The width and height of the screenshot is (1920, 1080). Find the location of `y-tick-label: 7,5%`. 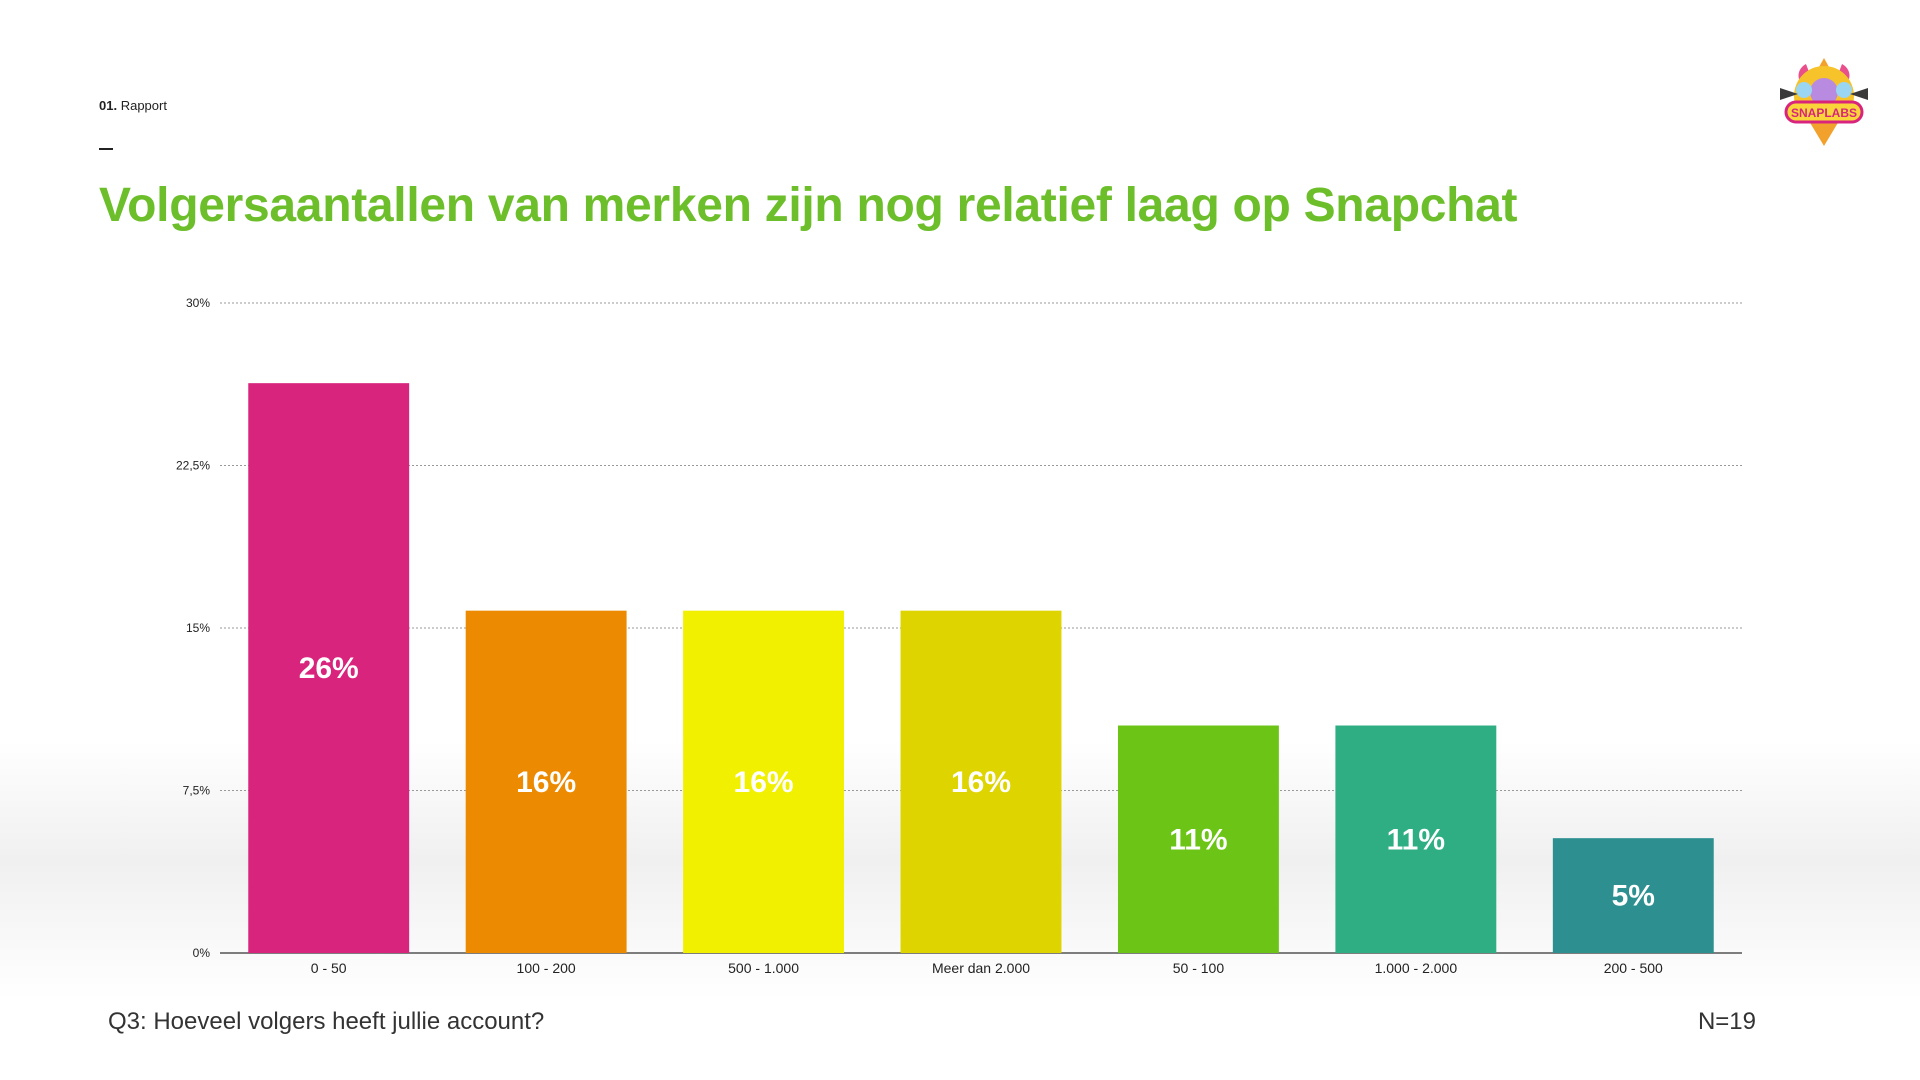

y-tick-label: 7,5% is located at coordinates (197, 791).